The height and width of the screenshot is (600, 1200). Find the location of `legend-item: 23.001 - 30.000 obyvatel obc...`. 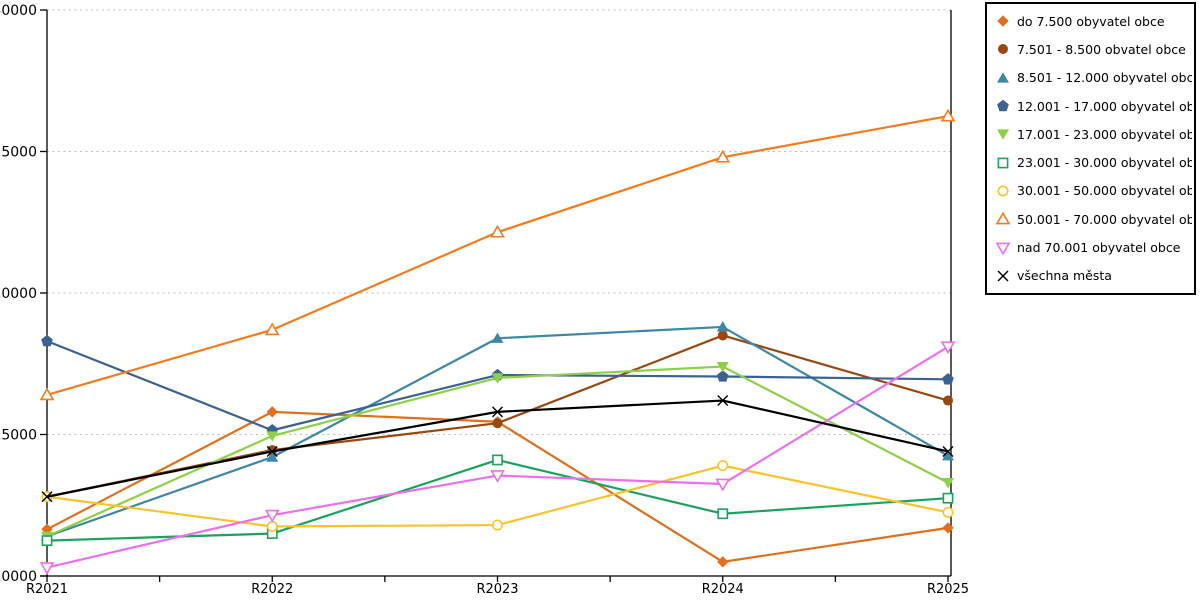

legend-item: 23.001 - 30.000 obyvatel obc... is located at coordinates (1093, 163).